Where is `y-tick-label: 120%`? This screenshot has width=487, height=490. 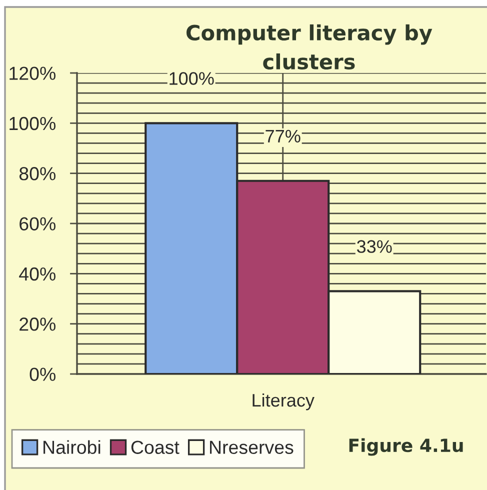 y-tick-label: 120% is located at coordinates (33, 73).